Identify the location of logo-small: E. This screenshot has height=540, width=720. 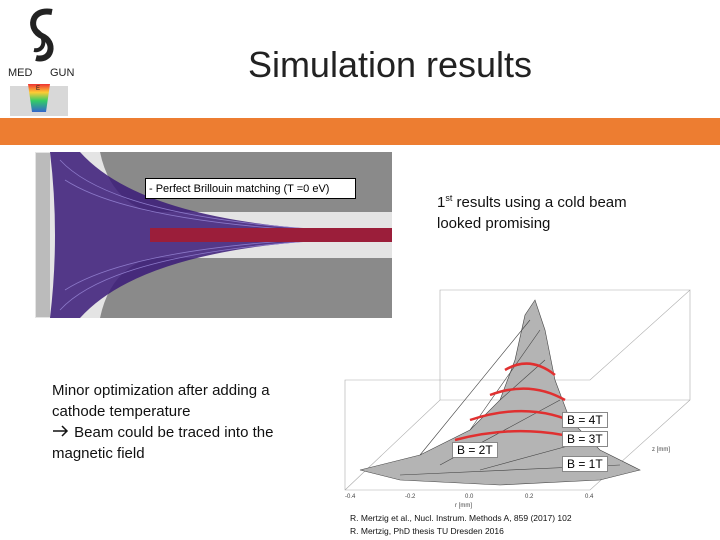
(38, 89).